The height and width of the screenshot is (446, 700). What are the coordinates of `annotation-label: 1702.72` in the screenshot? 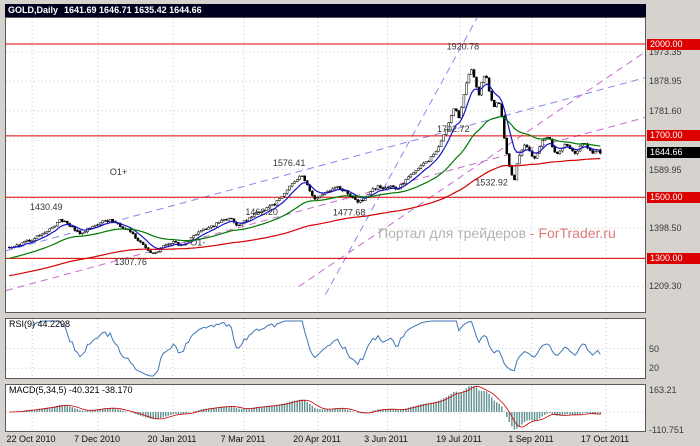 It's located at (453, 129).